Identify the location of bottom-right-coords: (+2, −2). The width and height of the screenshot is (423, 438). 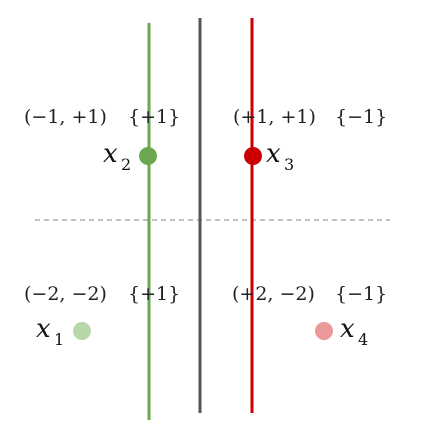
(273, 294).